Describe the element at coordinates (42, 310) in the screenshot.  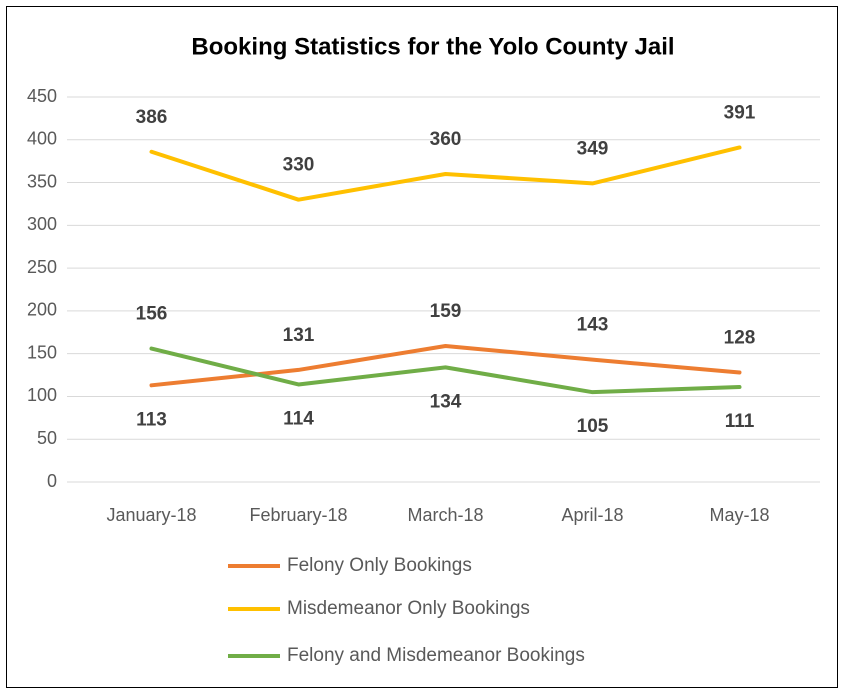
I see `y-tick-label: 200` at that location.